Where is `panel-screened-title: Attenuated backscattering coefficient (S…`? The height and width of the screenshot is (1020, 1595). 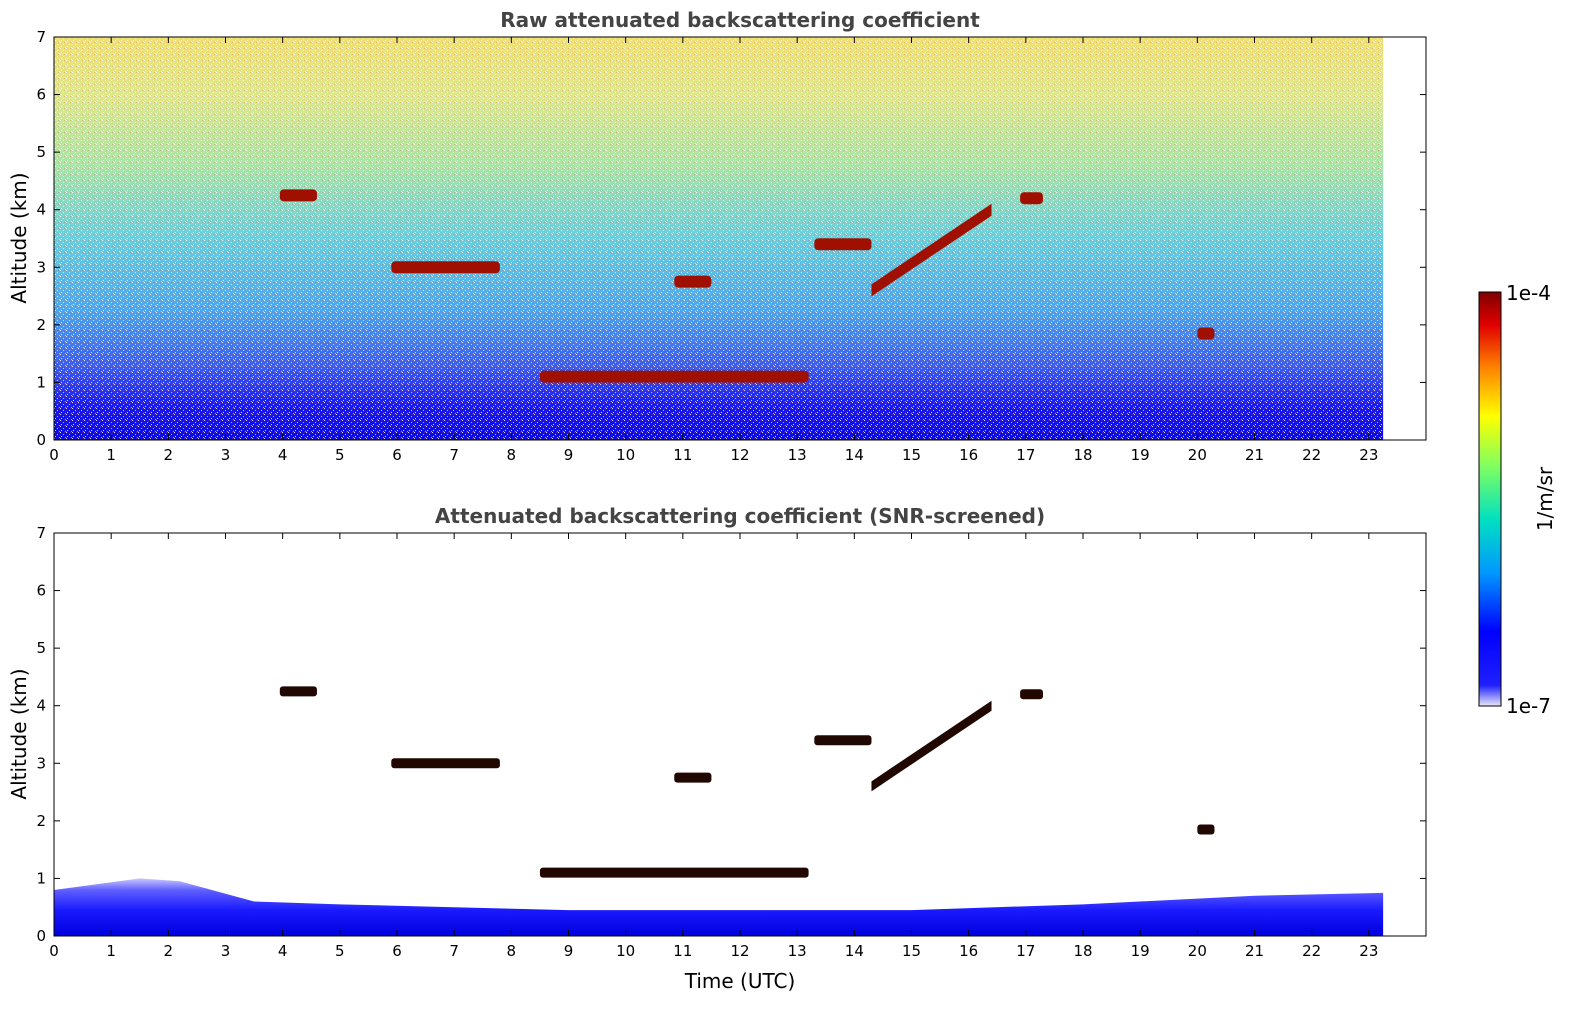 panel-screened-title: Attenuated backscattering coefficient (S… is located at coordinates (740, 516).